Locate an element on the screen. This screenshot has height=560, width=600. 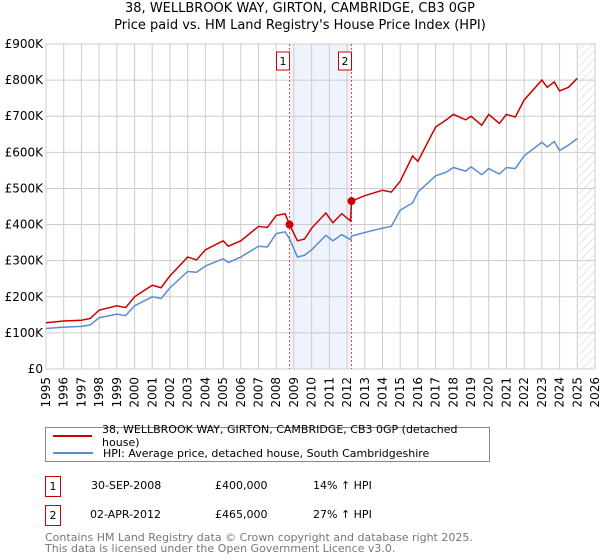
x-tick-label: 2026 is located at coordinates (594, 392).